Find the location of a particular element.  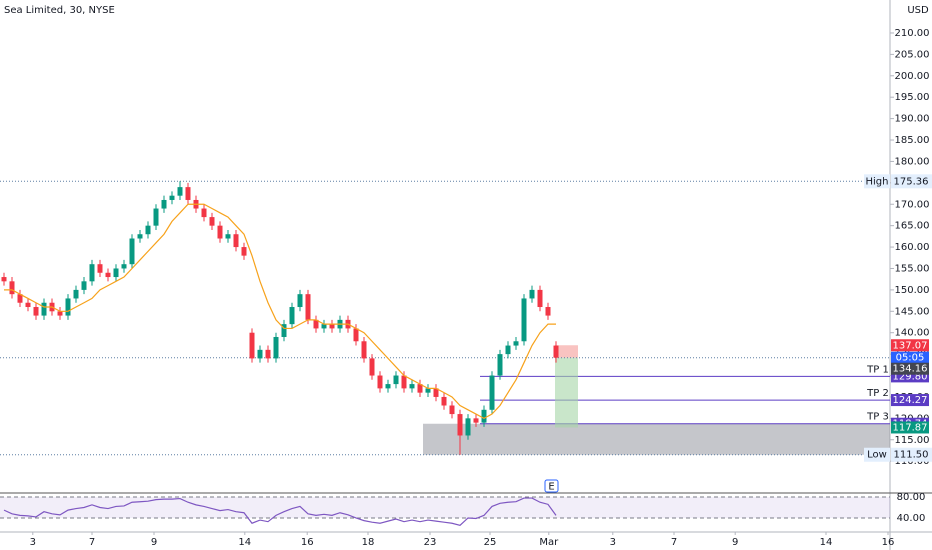

target-tag: TP 2 is located at coordinates (877, 393).